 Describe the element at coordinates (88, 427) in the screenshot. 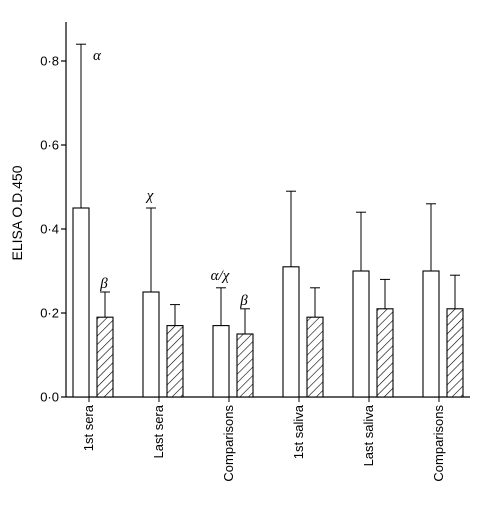

I see `x-tick-label: 1st sera` at that location.